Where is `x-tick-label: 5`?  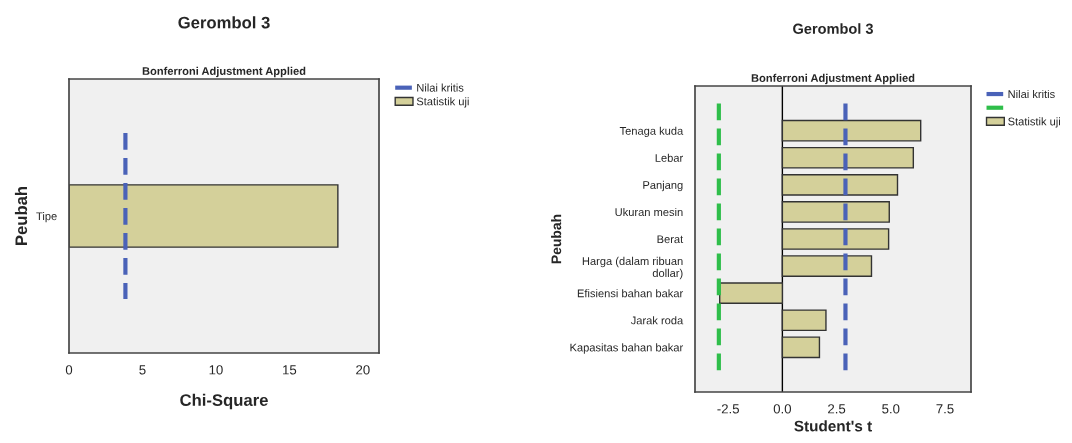
x-tick-label: 5 is located at coordinates (142, 370).